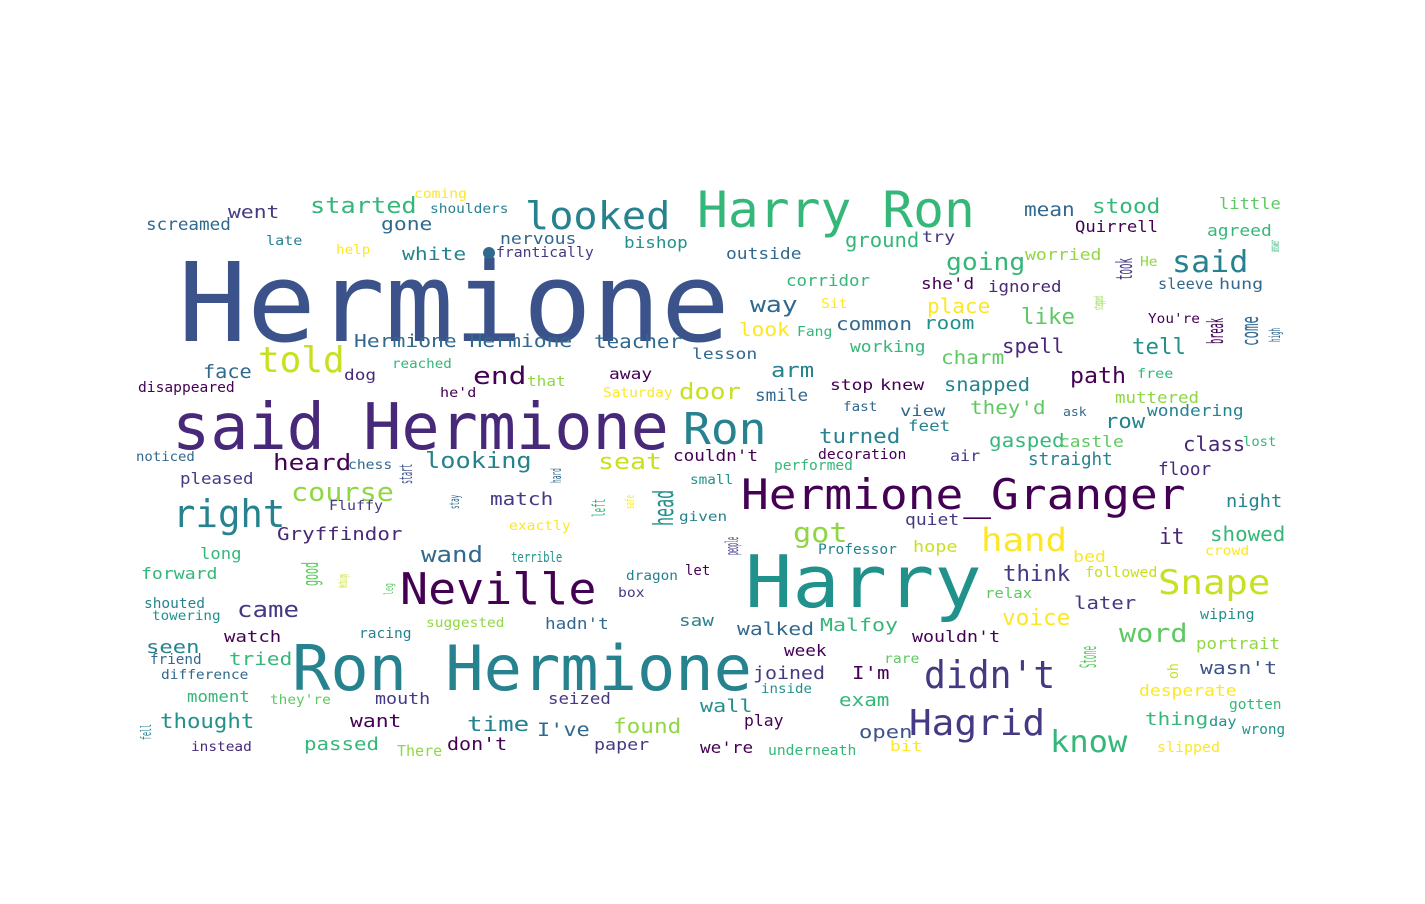 The height and width of the screenshot is (904, 1425). Describe the element at coordinates (478, 461) in the screenshot. I see `word-looking: looking` at that location.